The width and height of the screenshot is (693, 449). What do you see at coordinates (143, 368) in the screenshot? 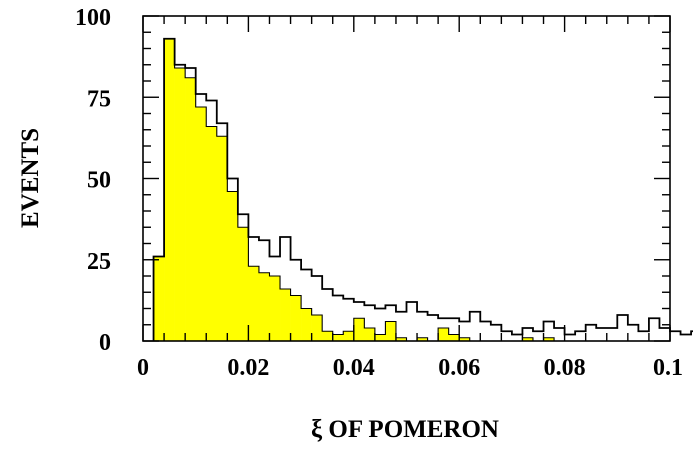
I see `x-tick-label: 0` at bounding box center [143, 368].